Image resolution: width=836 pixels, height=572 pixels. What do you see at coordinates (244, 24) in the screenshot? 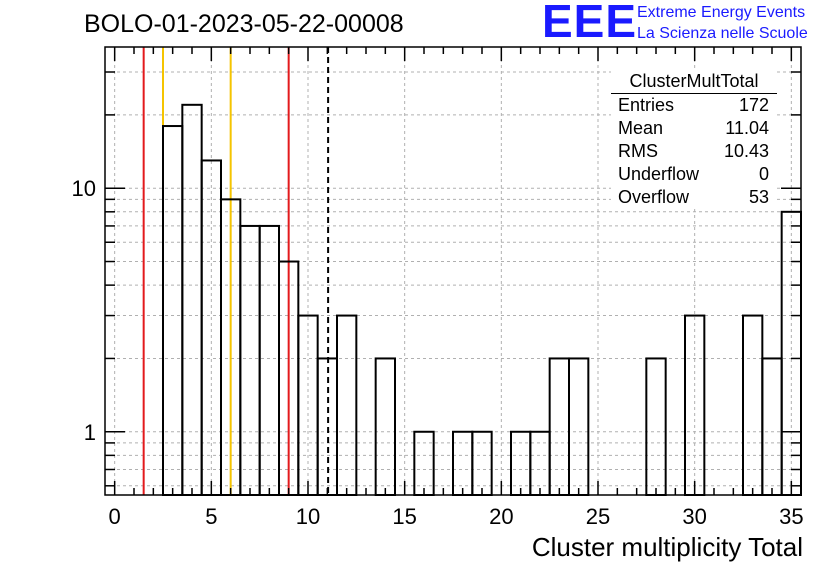
I see `run-title: BOLO-01-2023-05-22-00008` at bounding box center [244, 24].